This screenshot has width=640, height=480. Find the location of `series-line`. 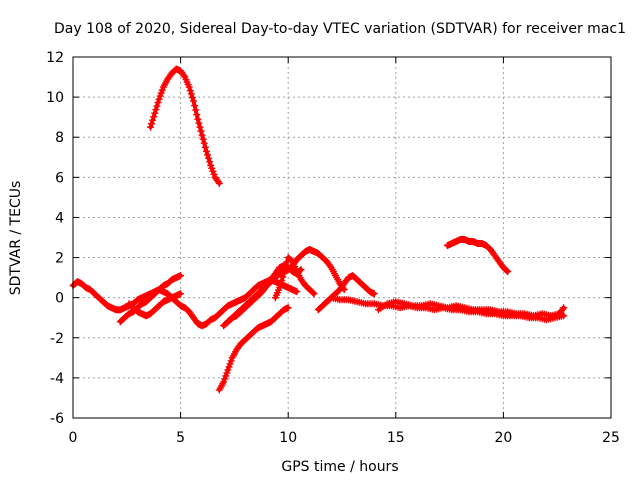

series-line is located at coordinates (185, 126).